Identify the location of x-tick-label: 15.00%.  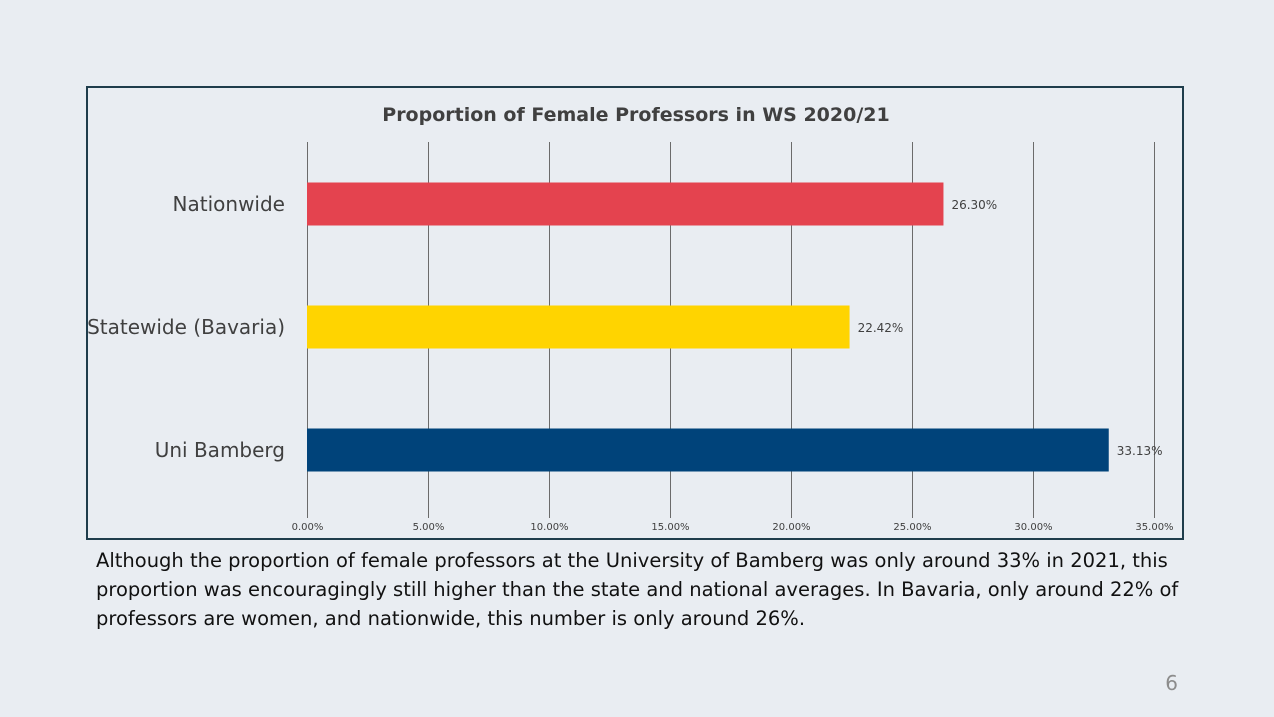
(670, 527).